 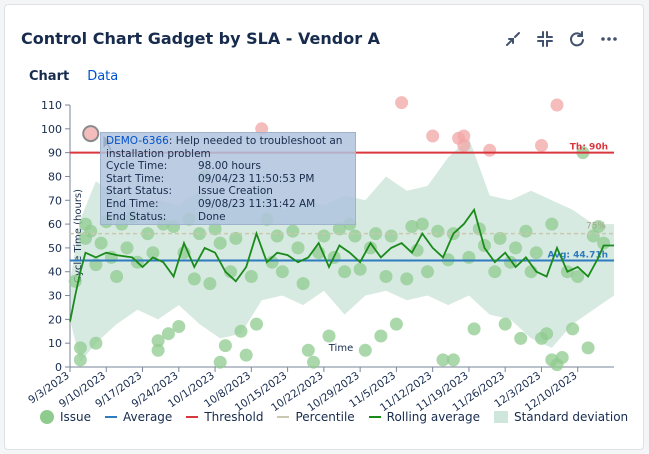 I want to click on legend-issue: Issue, so click(x=65, y=417).